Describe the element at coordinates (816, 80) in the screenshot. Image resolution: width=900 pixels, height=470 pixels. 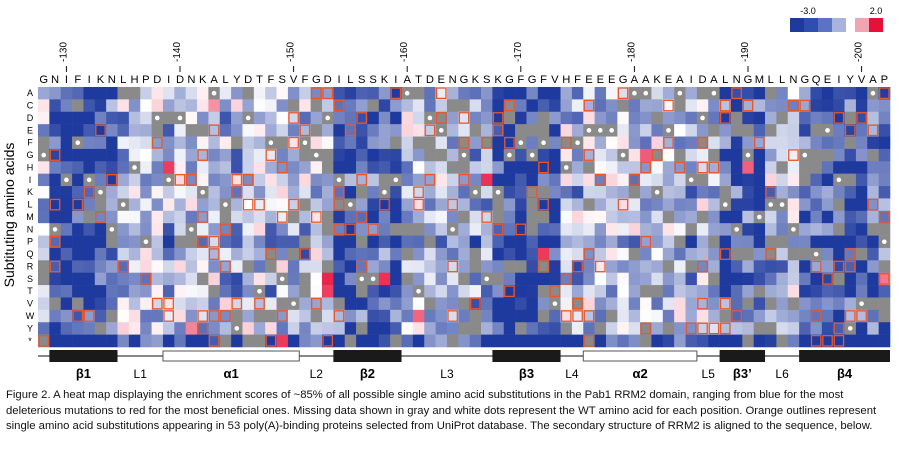
I see `wt-sequence-letter: Q` at that location.